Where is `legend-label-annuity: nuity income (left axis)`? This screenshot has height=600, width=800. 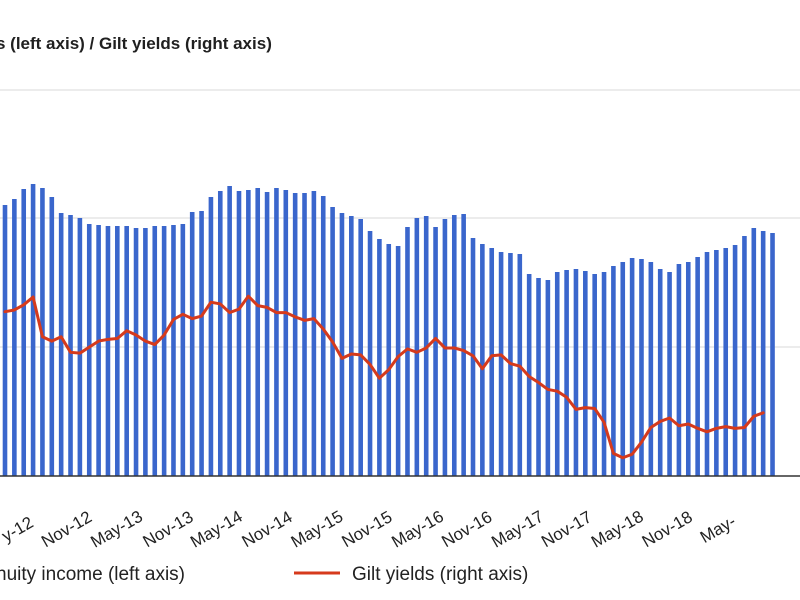
legend-label-annuity: nuity income (left axis) is located at coordinates (92, 574).